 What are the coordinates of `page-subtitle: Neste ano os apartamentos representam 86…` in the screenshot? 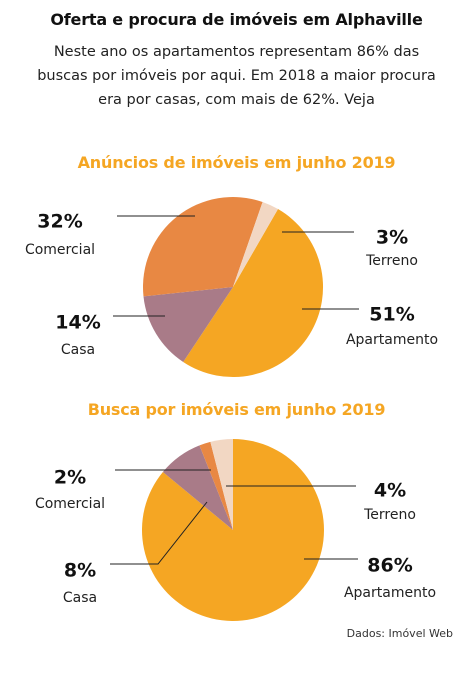 It's located at (236, 76).